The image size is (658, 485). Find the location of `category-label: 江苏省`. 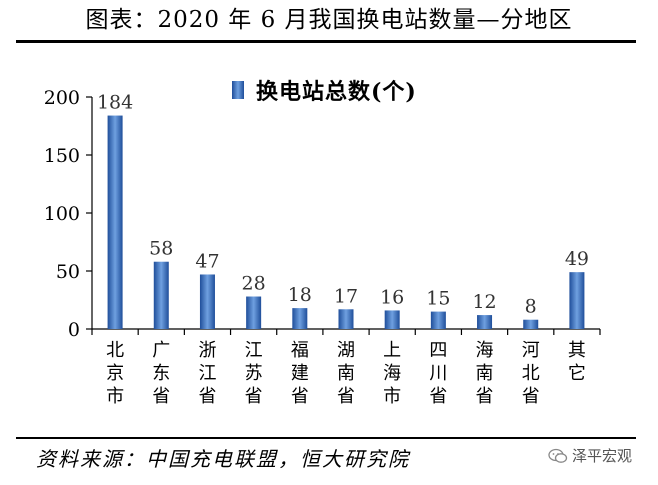

category-label: 江苏省 is located at coordinates (254, 373).